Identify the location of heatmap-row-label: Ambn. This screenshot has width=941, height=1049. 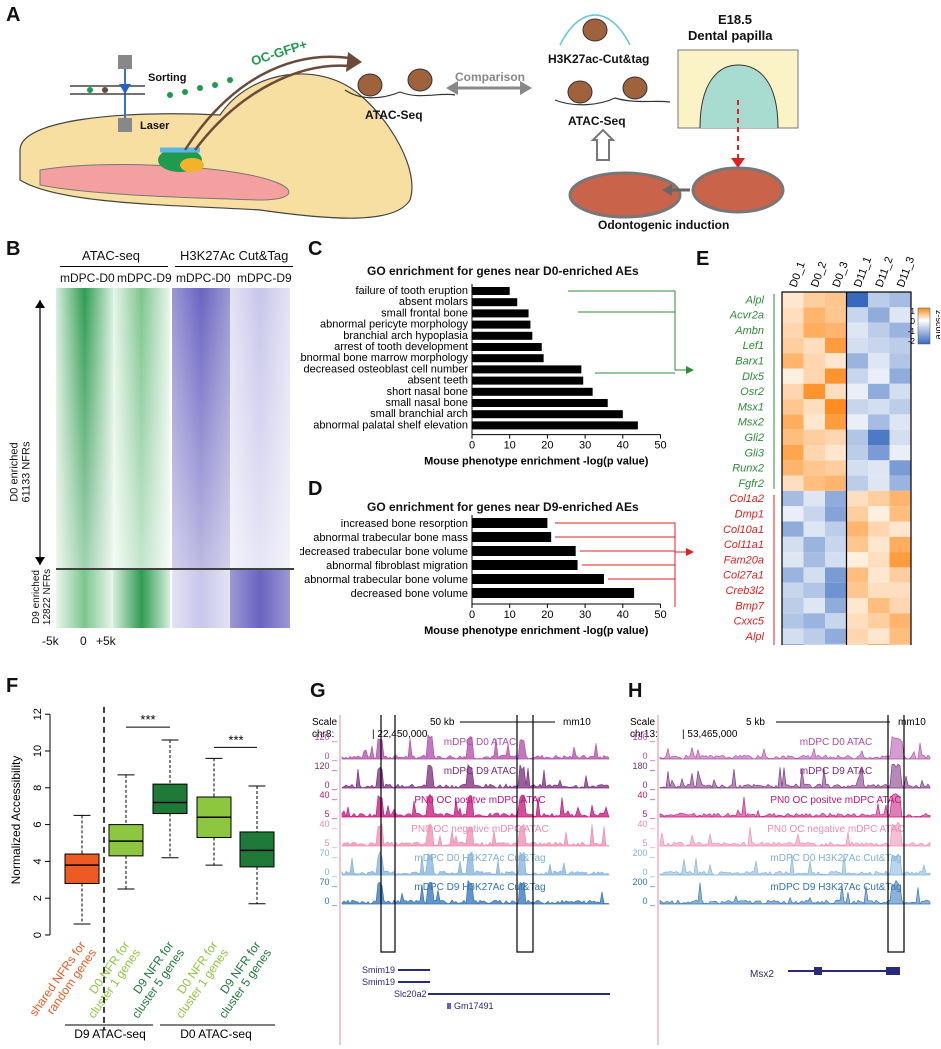
(749, 331).